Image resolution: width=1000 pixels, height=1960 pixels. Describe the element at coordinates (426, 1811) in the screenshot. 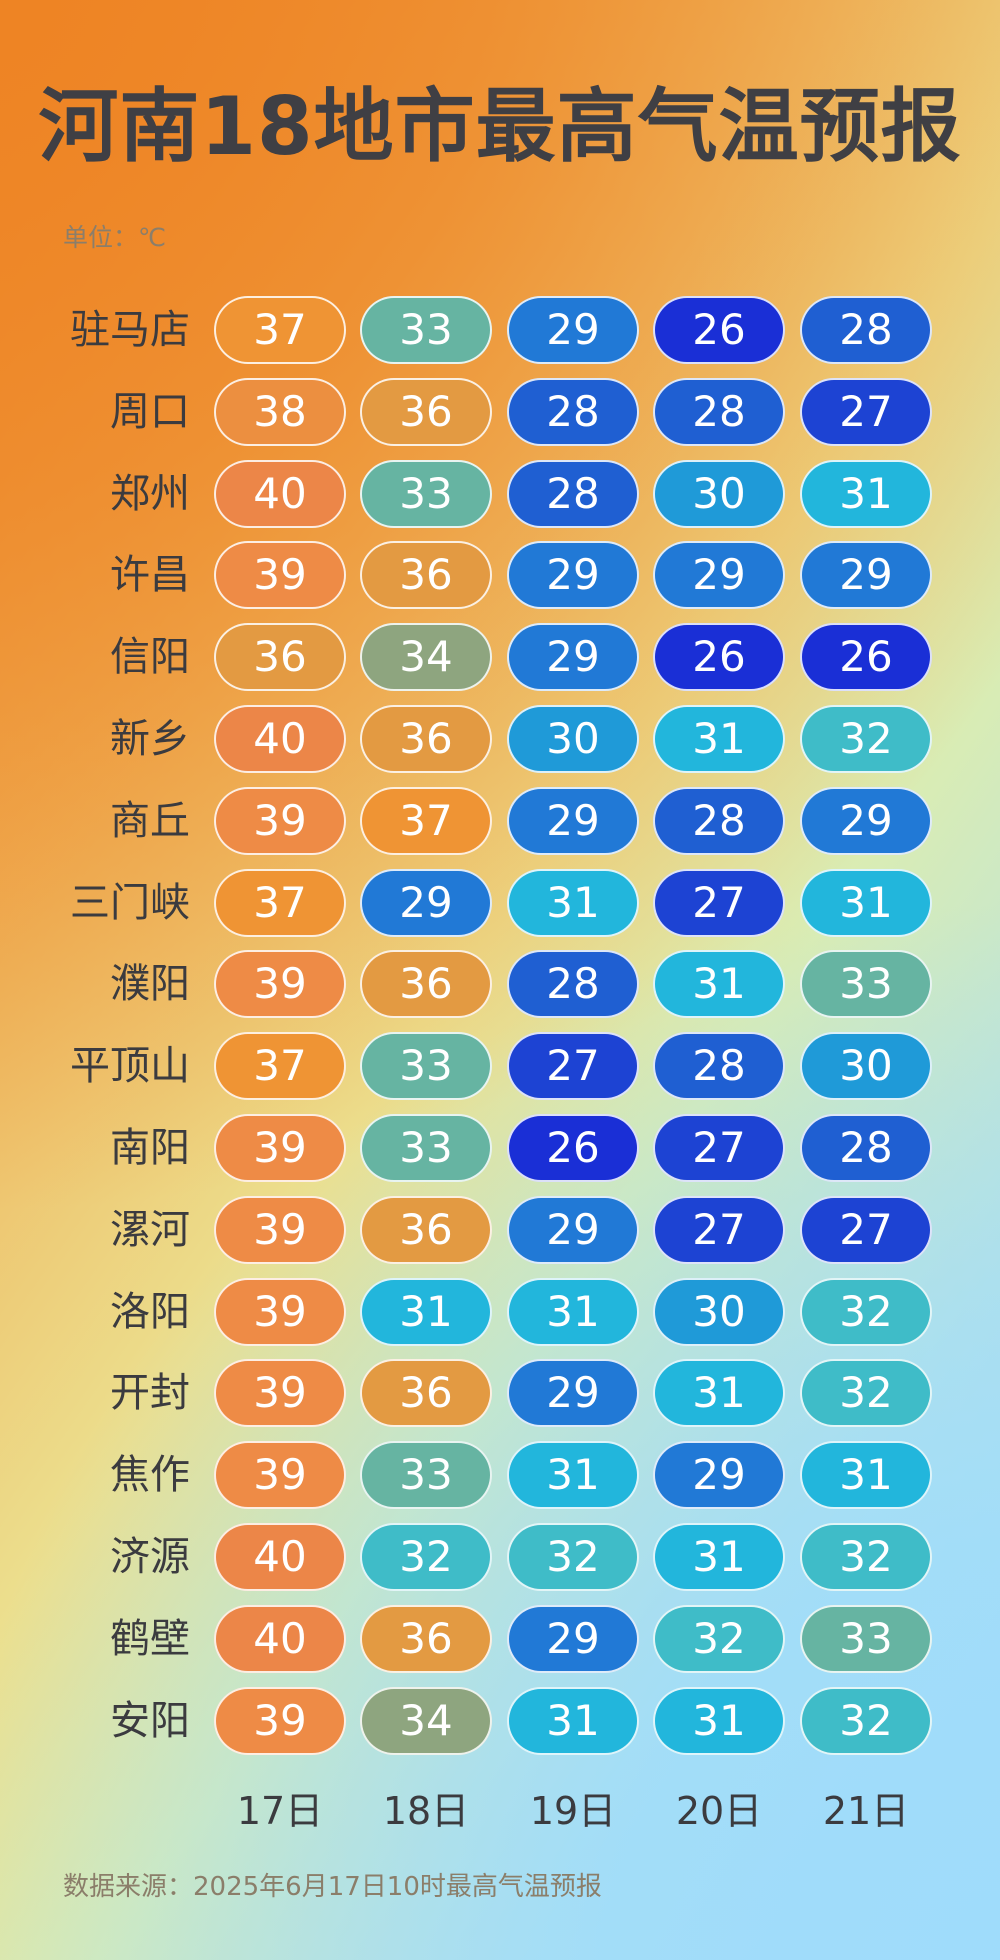

I see `date-label: 18日` at that location.